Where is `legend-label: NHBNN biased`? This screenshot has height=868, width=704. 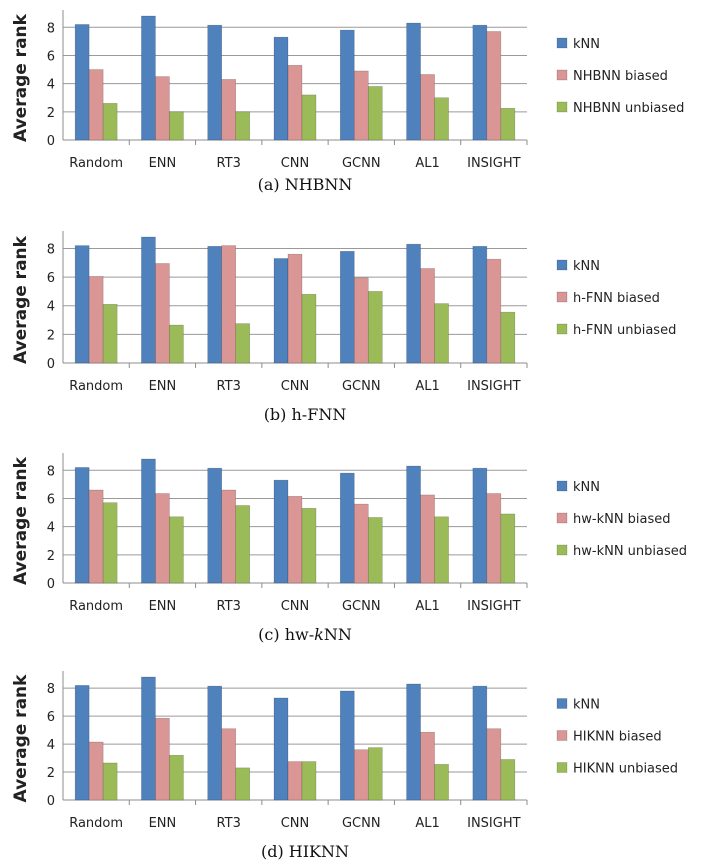 legend-label: NHBNN biased is located at coordinates (620, 76).